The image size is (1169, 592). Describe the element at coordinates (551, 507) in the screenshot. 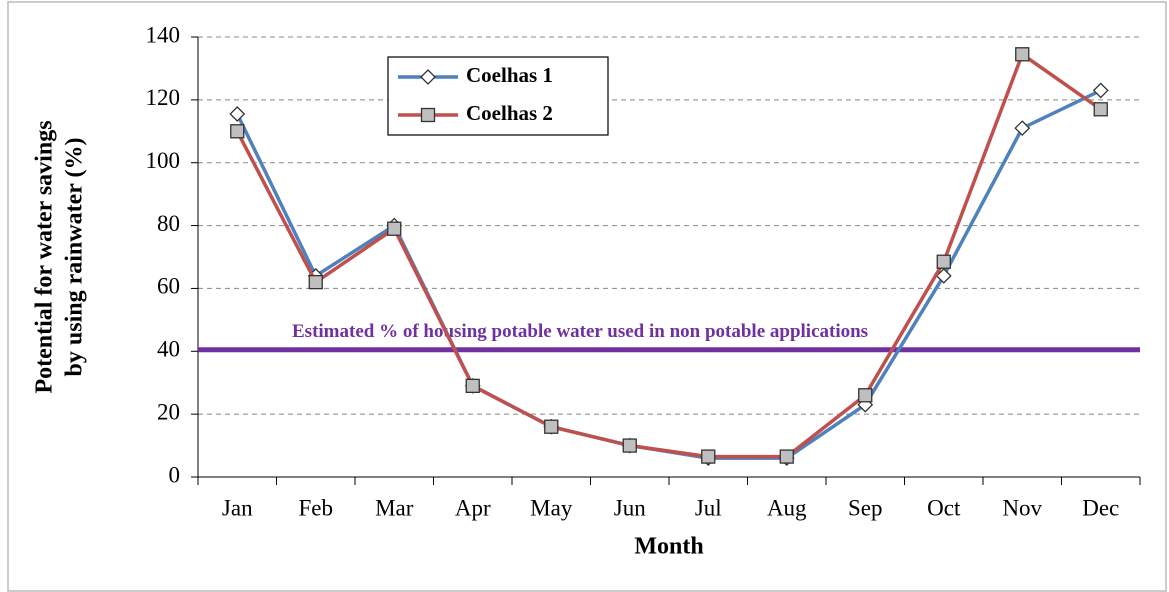

I see `x-tick-label: May` at that location.